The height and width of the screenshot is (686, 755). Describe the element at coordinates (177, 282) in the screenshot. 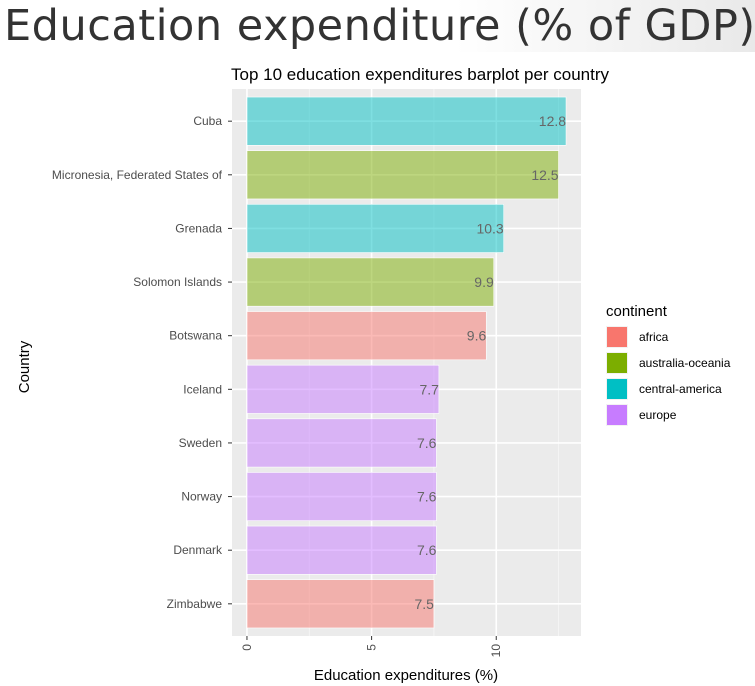

I see `y-tick-label: Solomon Islands` at that location.